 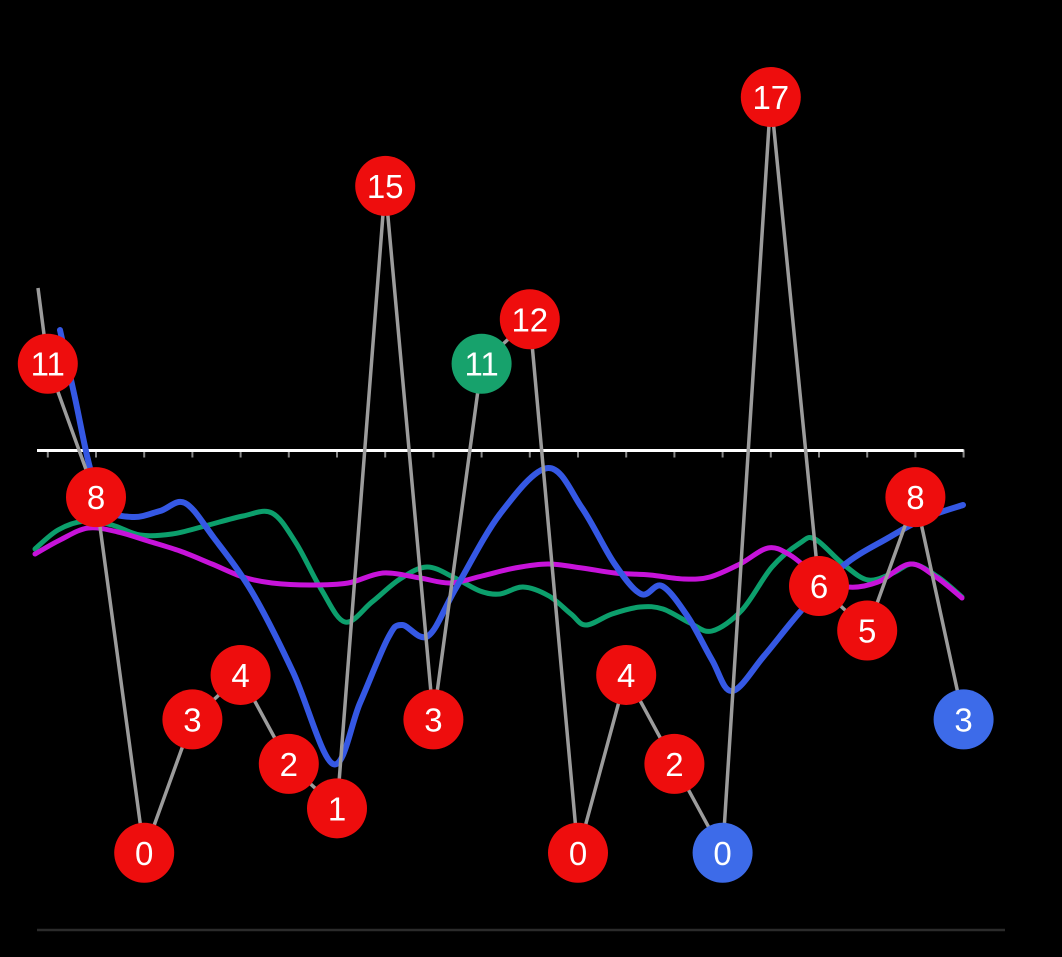 I want to click on data-point-label-2: 0, so click(x=144, y=853).